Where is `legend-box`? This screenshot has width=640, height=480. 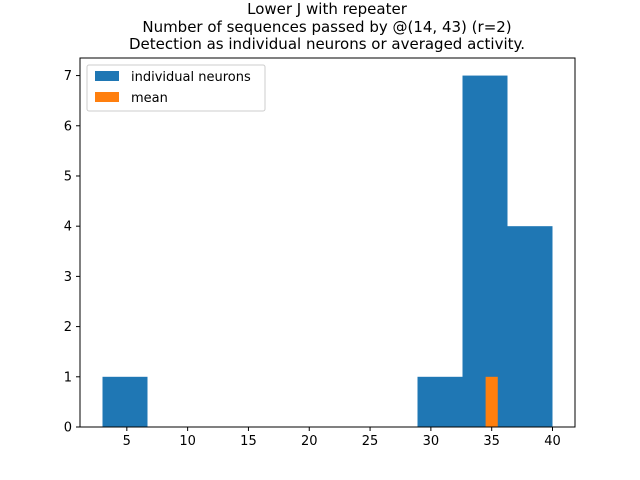
legend-box is located at coordinates (176, 88).